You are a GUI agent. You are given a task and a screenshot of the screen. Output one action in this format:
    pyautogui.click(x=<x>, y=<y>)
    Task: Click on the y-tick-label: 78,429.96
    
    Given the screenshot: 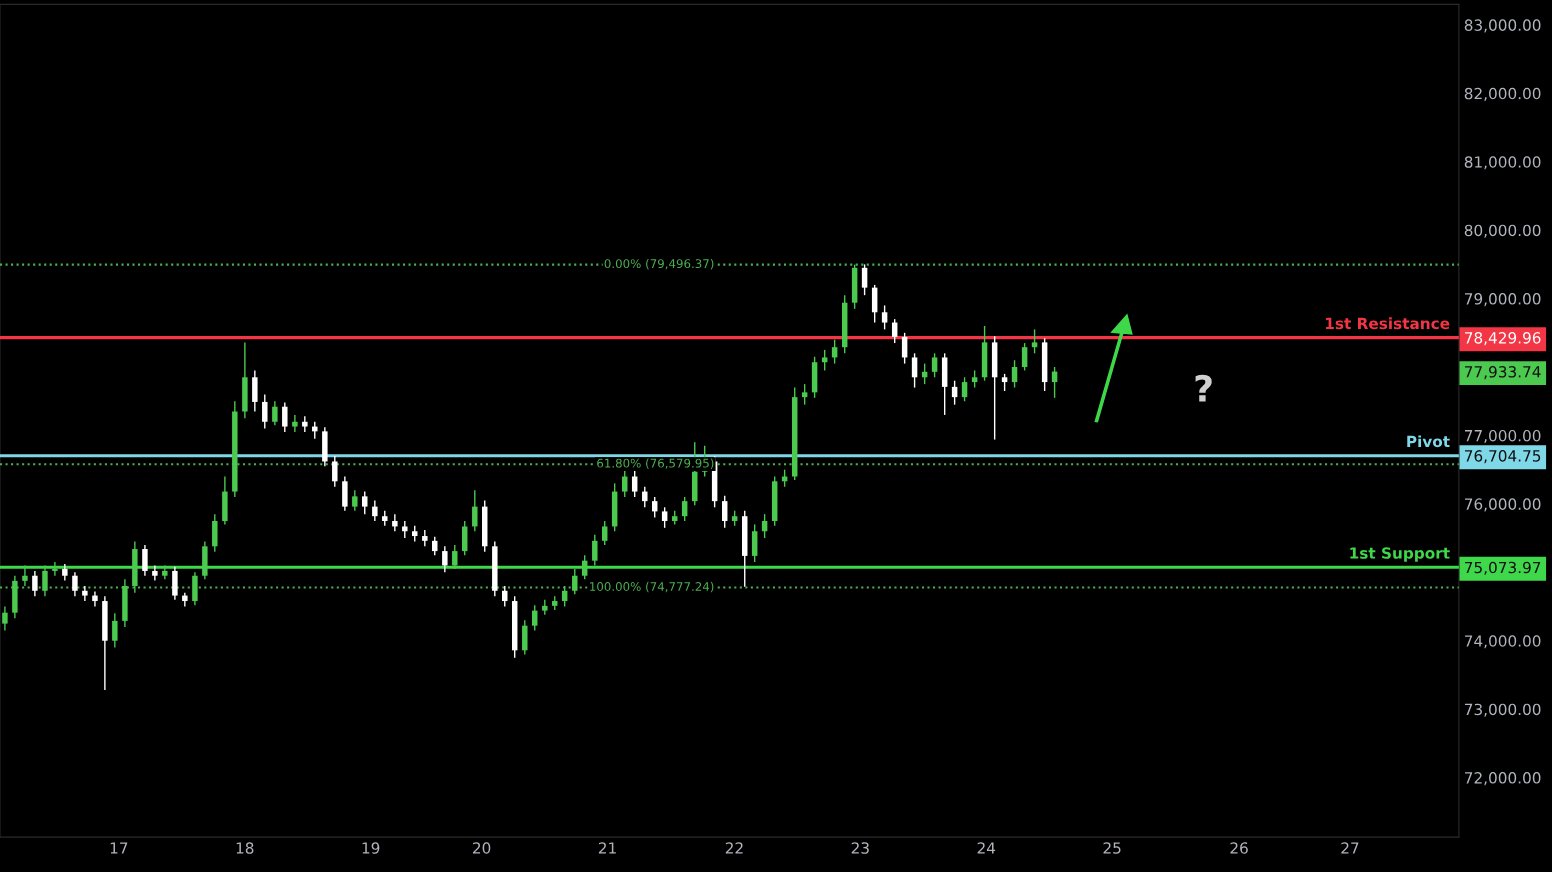 What is the action you would take?
    pyautogui.click(x=1502, y=339)
    